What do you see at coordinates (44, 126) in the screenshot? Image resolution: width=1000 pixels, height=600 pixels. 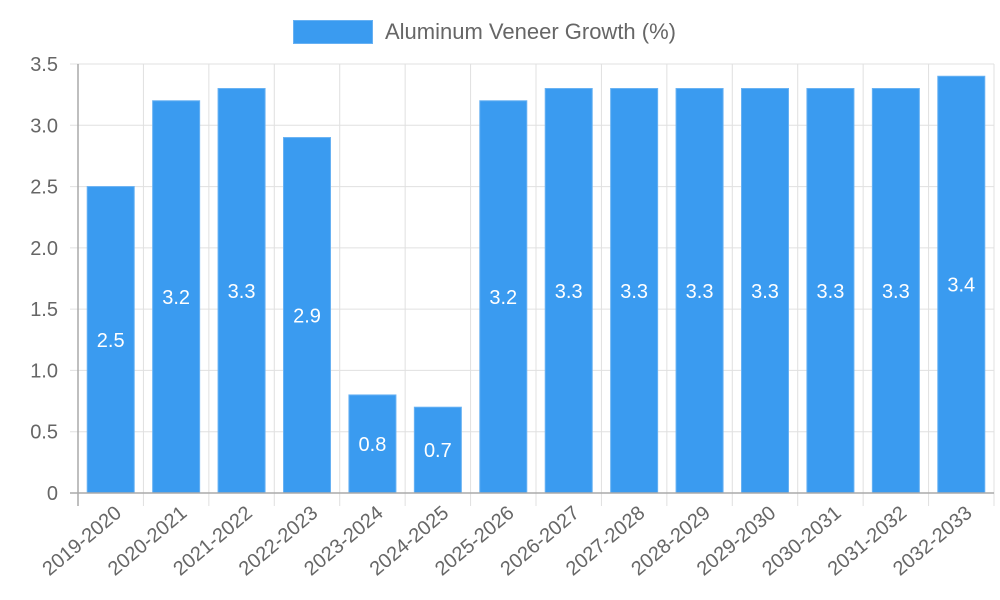 I see `y-tick-label: 3.0` at bounding box center [44, 126].